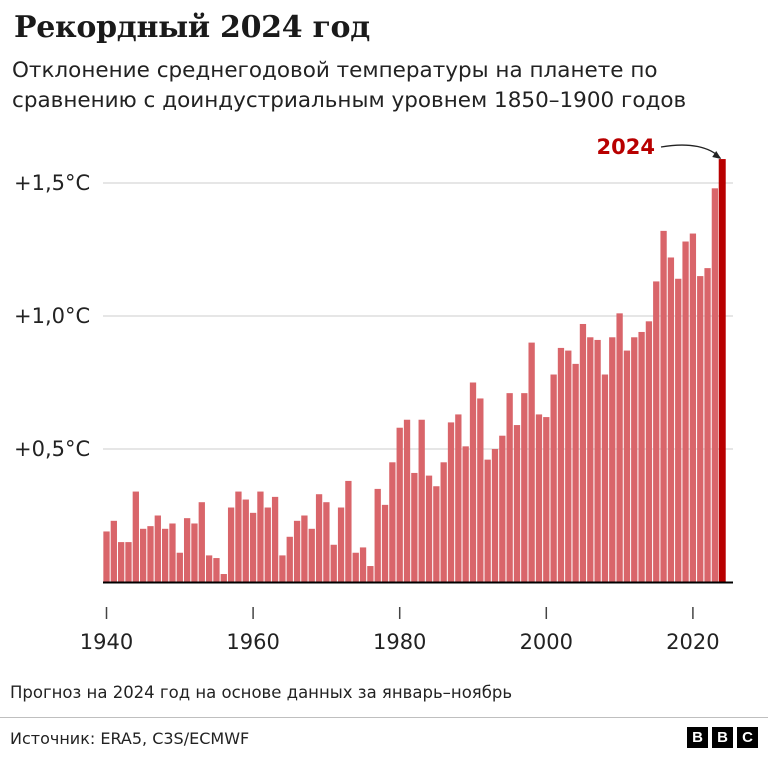 The width and height of the screenshot is (768, 757). I want to click on chart-title: Рекордный 2024 год, so click(192, 27).